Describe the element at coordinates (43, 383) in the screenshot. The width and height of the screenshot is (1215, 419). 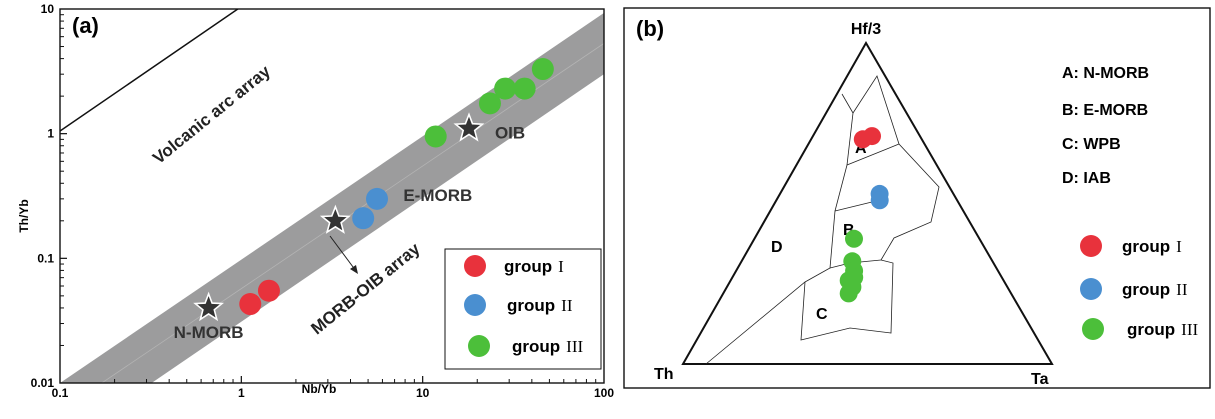
I see `y-tick-label: 0.01` at that location.